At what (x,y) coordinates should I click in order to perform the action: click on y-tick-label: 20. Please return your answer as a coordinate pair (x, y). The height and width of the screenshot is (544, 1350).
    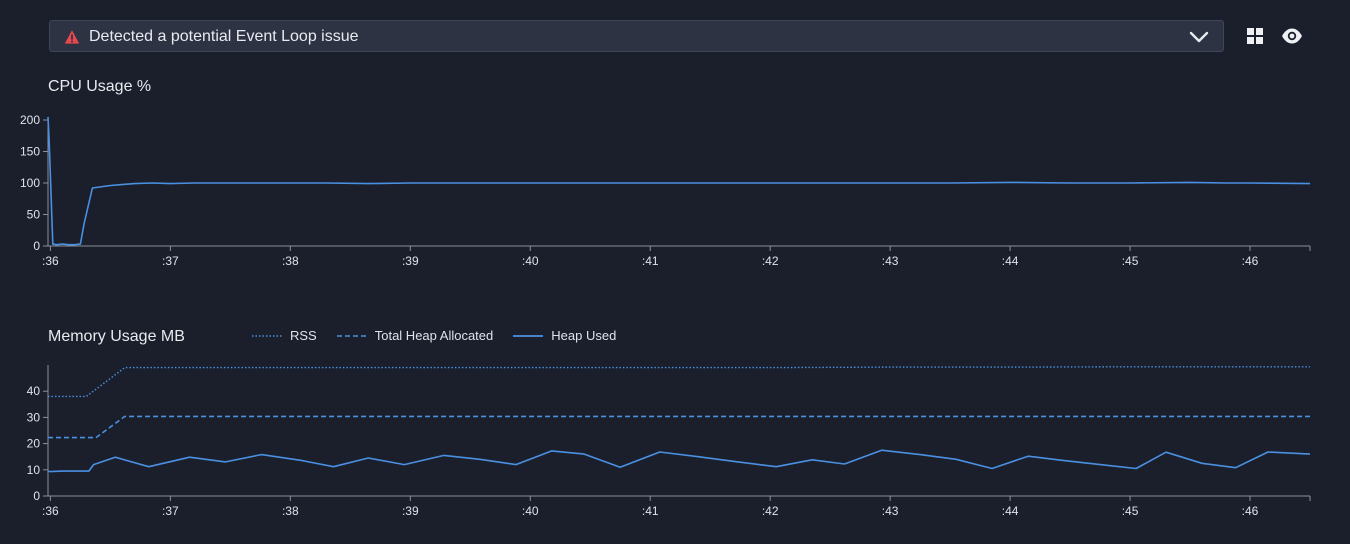
    Looking at the image, I should click on (34, 444).